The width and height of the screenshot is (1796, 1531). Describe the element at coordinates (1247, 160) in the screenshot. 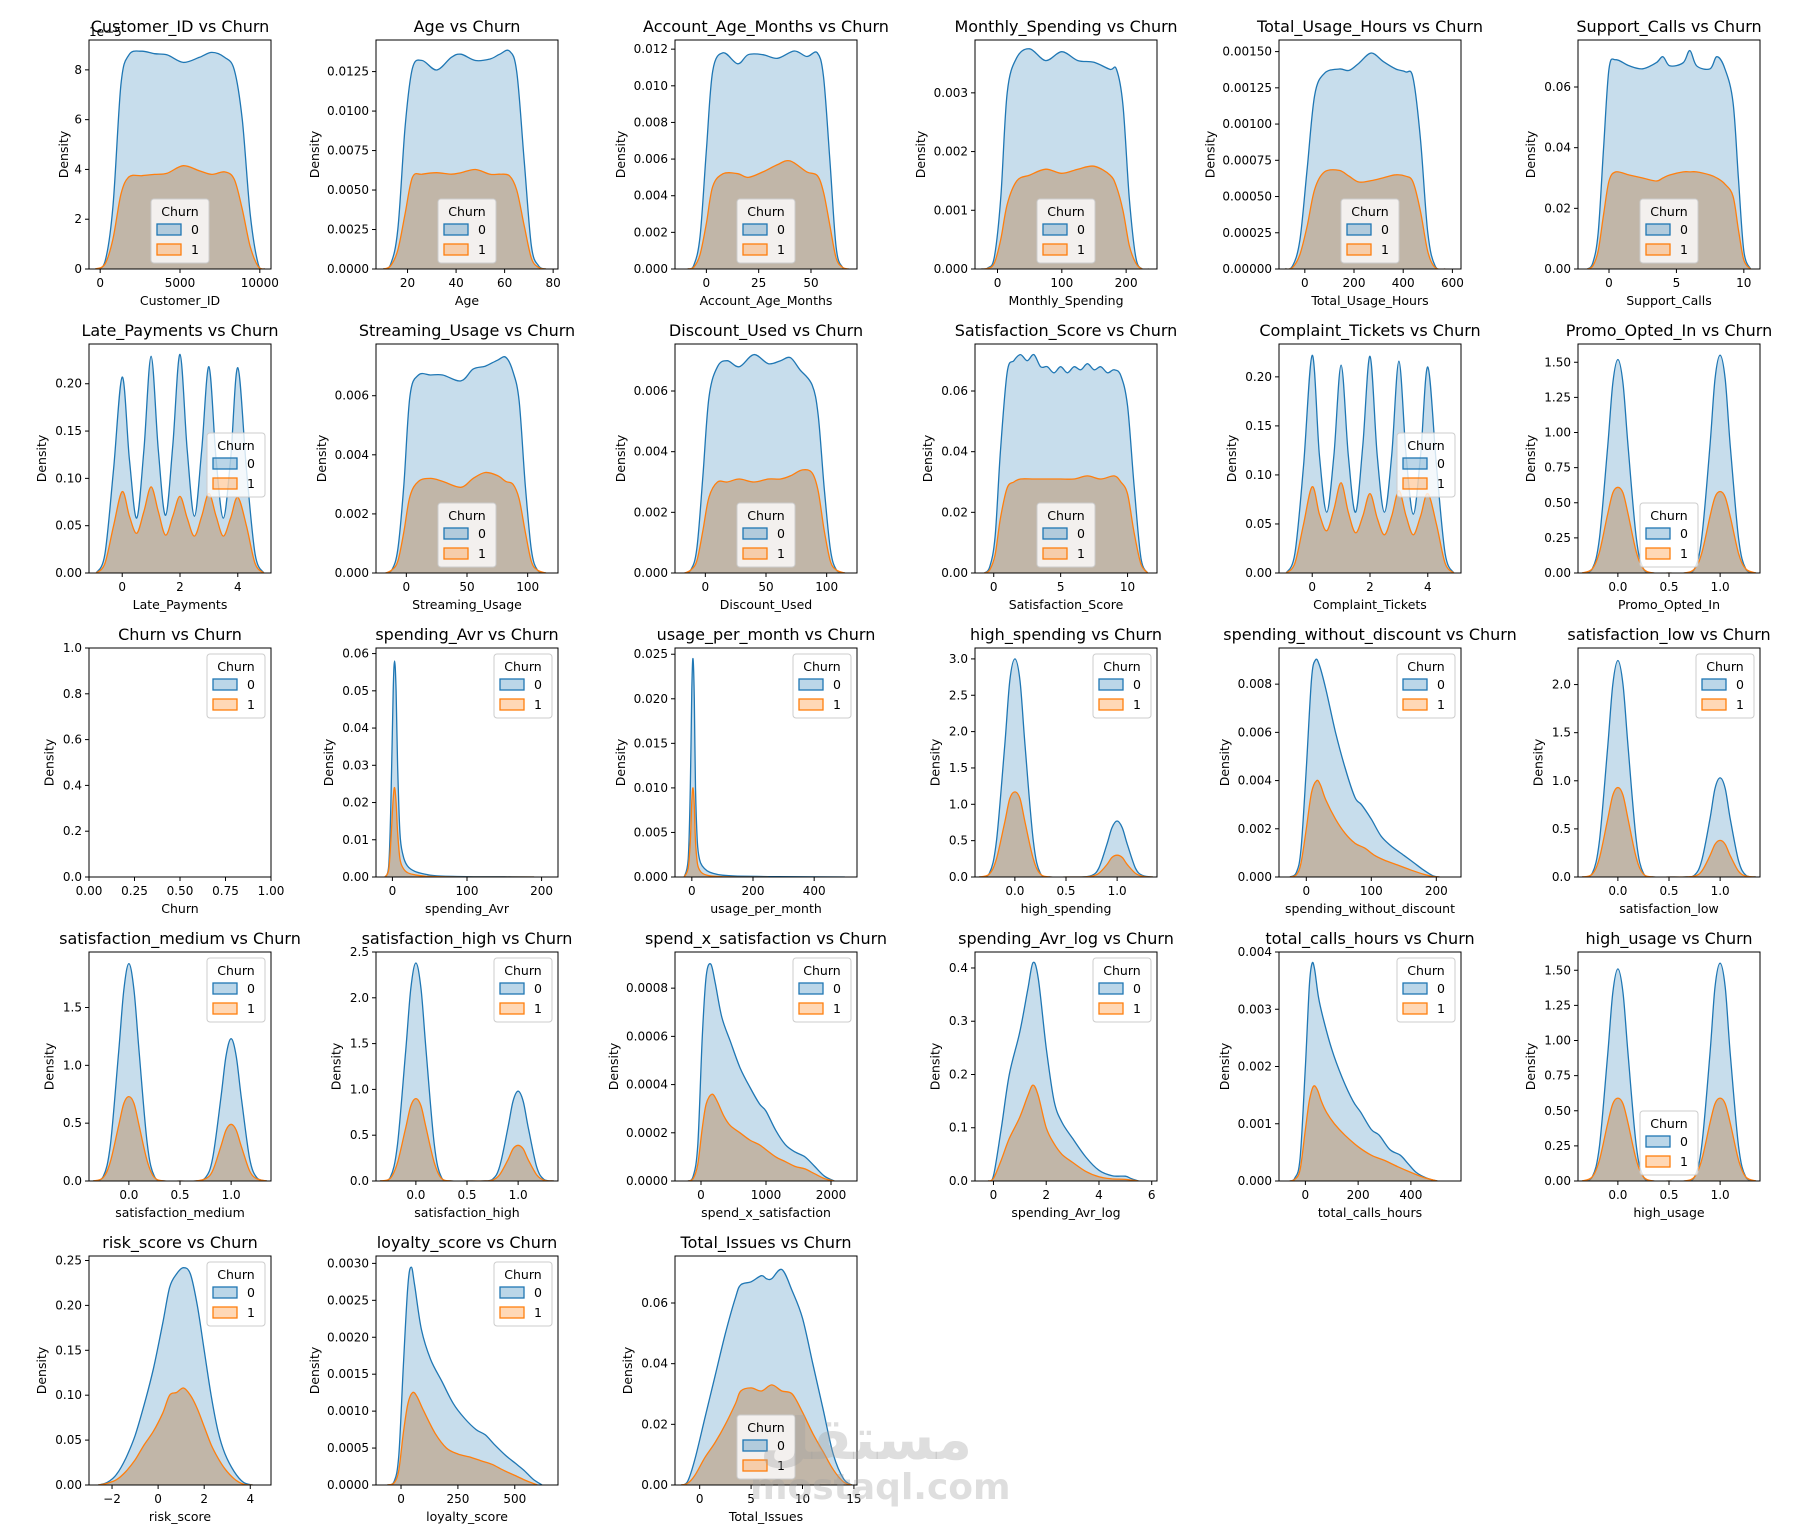

I see `y-tick-label: 0.00075` at that location.